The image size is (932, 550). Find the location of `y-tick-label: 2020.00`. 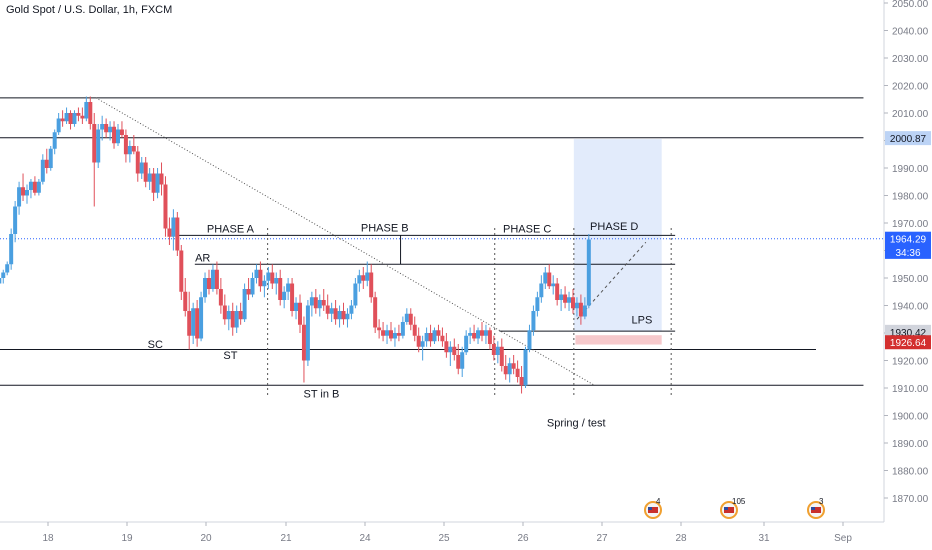

y-tick-label: 2020.00 is located at coordinates (910, 87).